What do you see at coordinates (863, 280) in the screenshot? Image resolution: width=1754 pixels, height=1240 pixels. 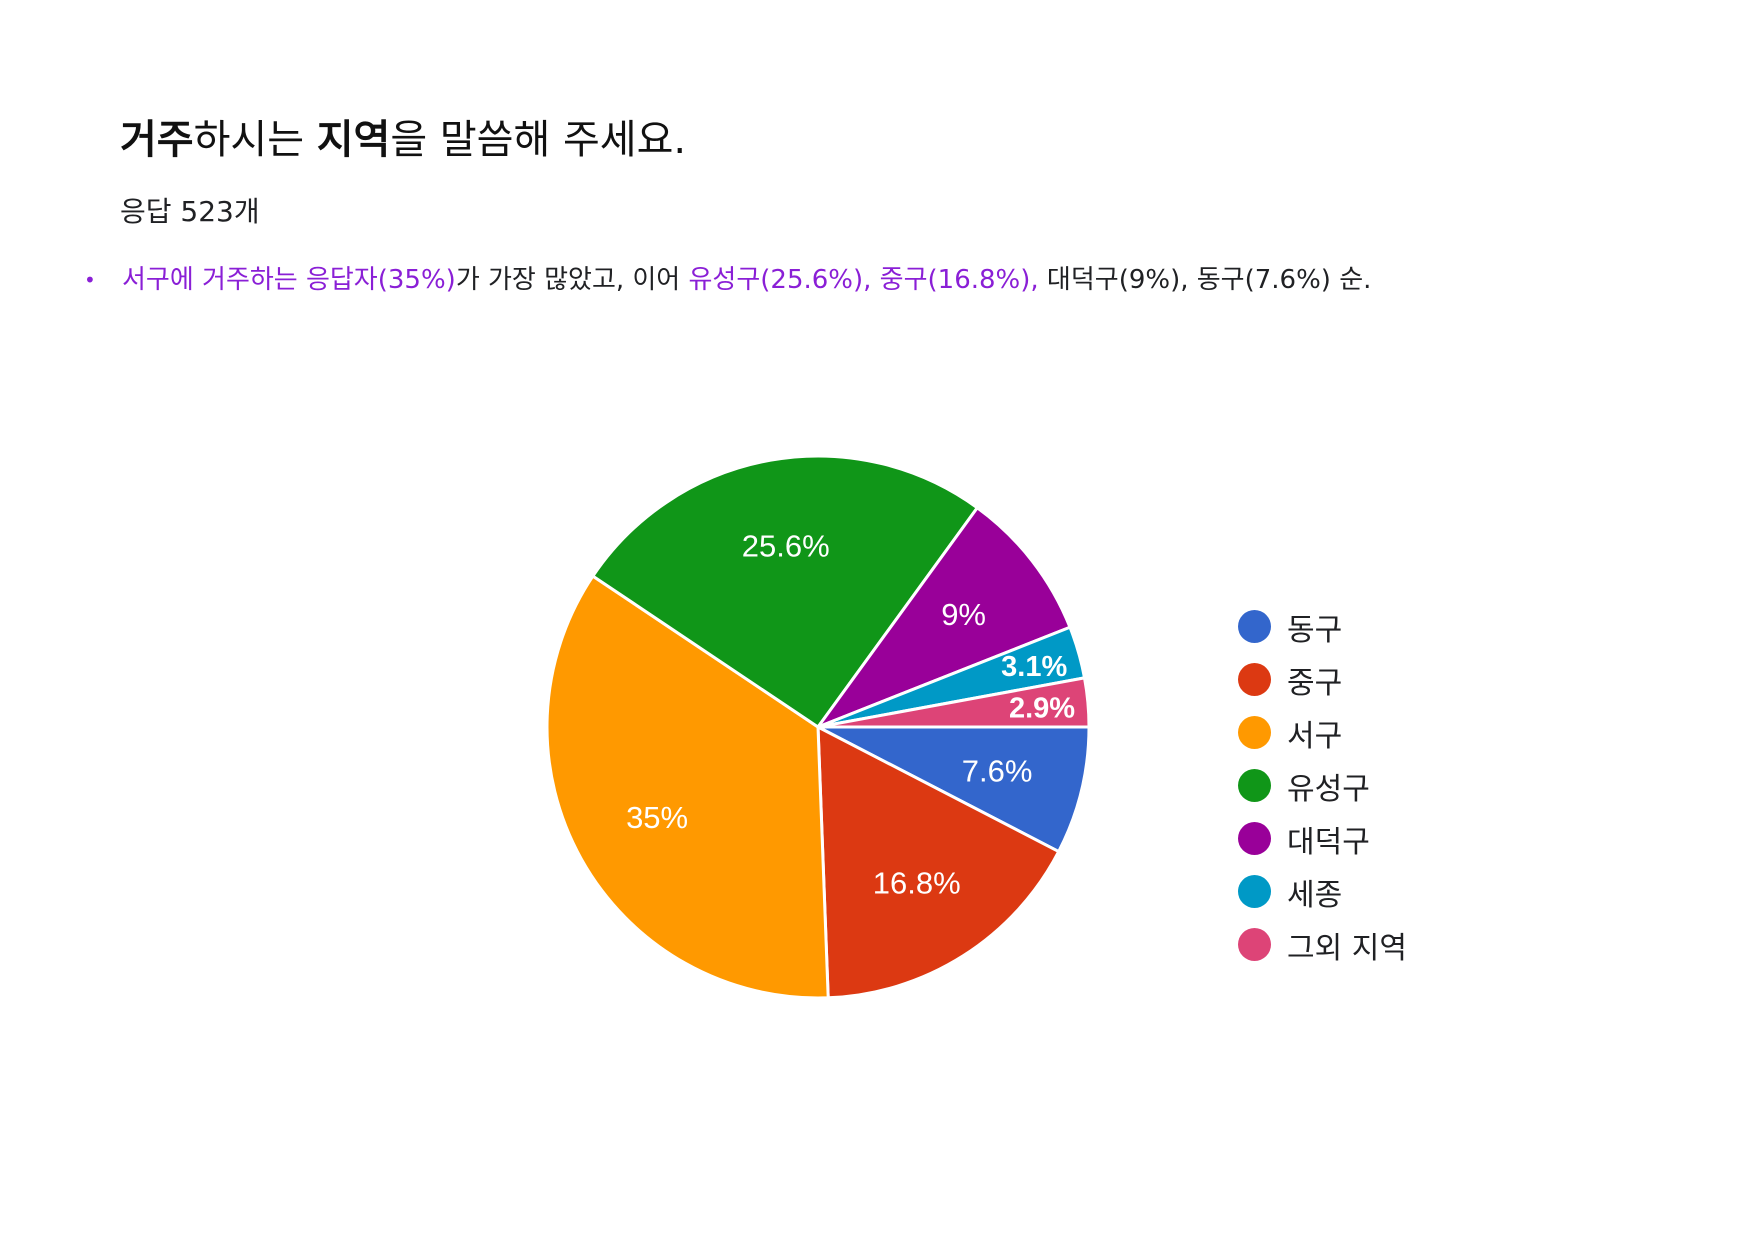 I see `summary-highlight-2: 유성구(25.6%), 중구(16.8%),` at bounding box center [863, 280].